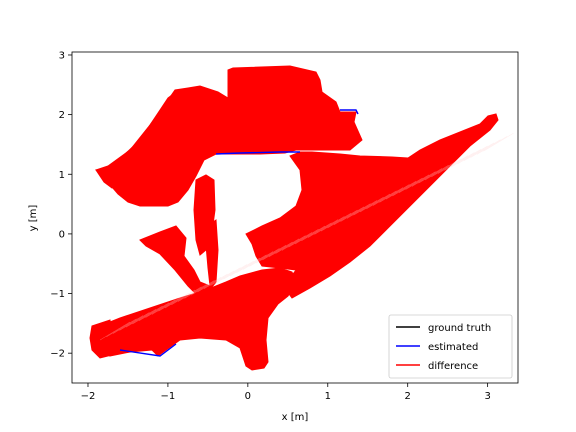 The height and width of the screenshot is (432, 576). I want to click on x-tick-label: 2, so click(408, 396).